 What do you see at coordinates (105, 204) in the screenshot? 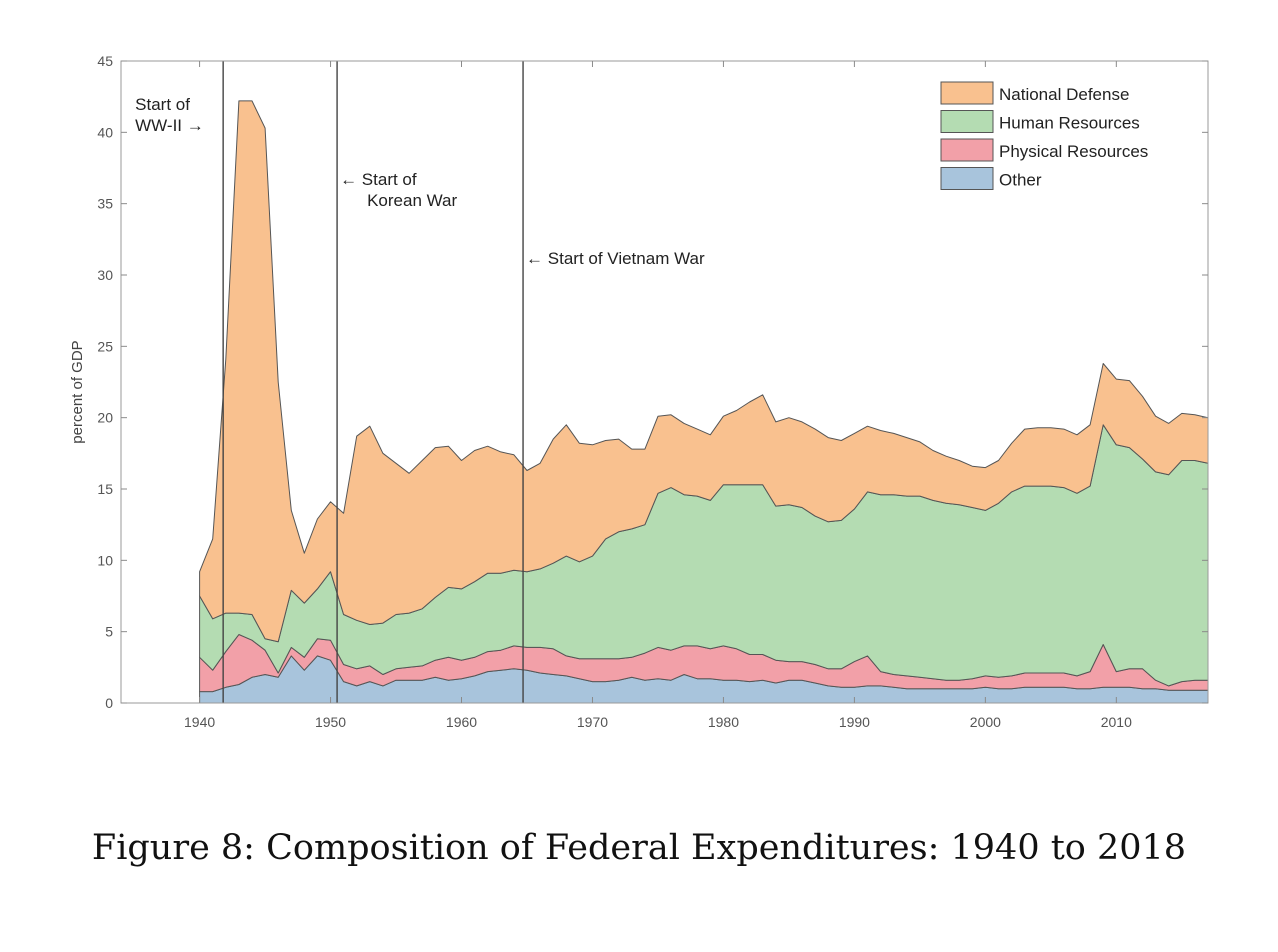
I see `y-tick-label: 35` at bounding box center [105, 204].